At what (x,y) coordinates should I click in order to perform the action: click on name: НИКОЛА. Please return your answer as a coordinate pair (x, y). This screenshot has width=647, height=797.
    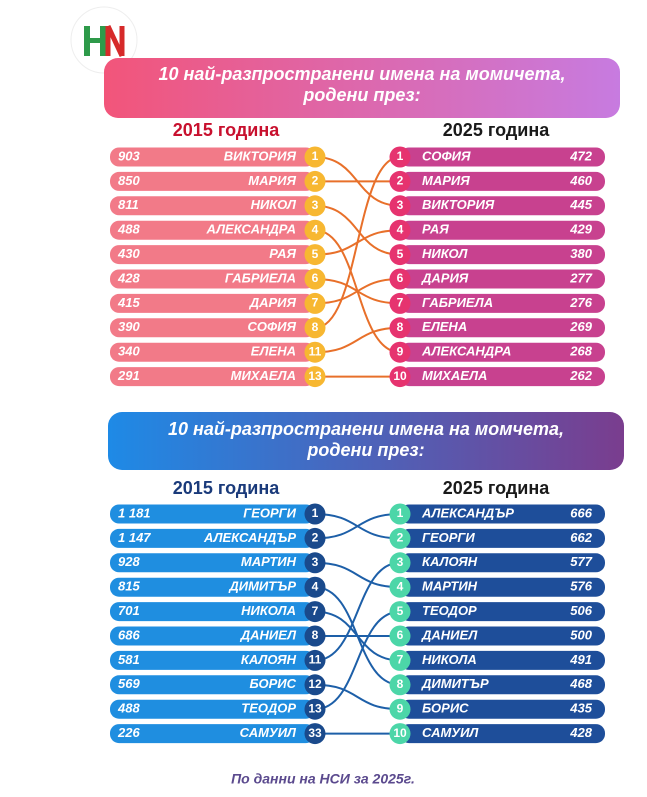
    Looking at the image, I should click on (449, 659).